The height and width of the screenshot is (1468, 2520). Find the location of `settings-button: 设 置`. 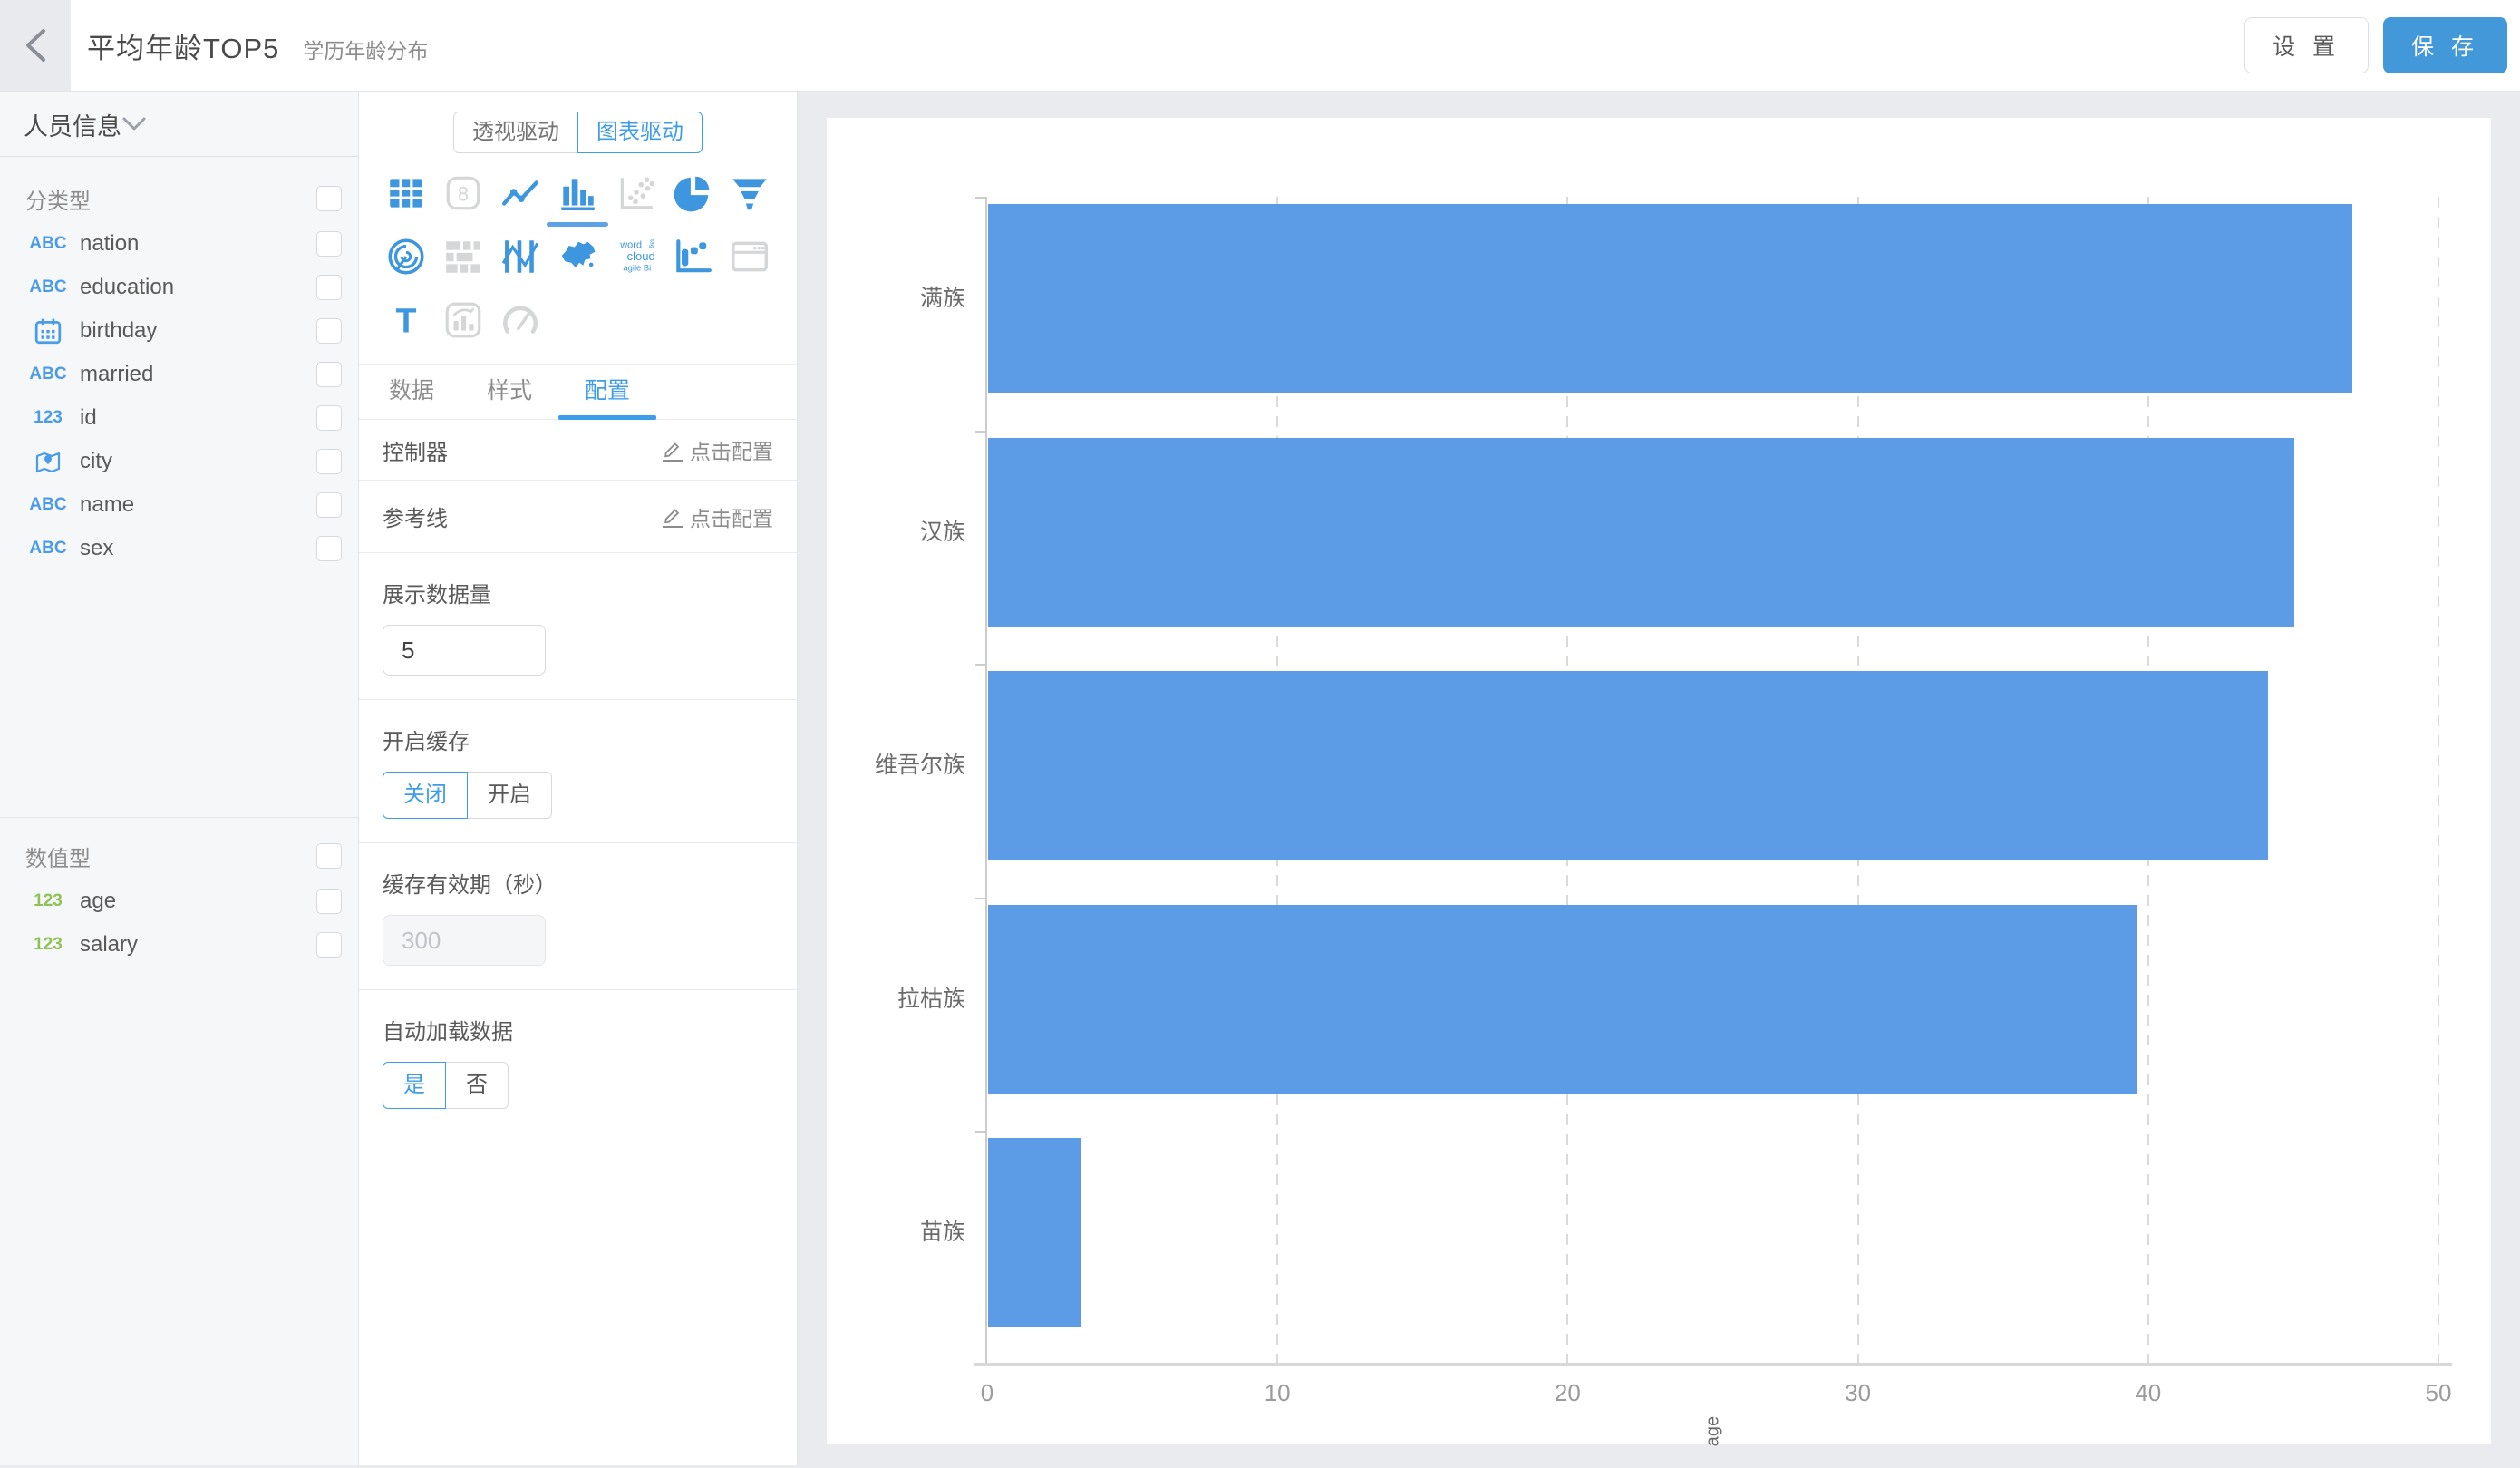

settings-button: 设 置 is located at coordinates (2307, 45).